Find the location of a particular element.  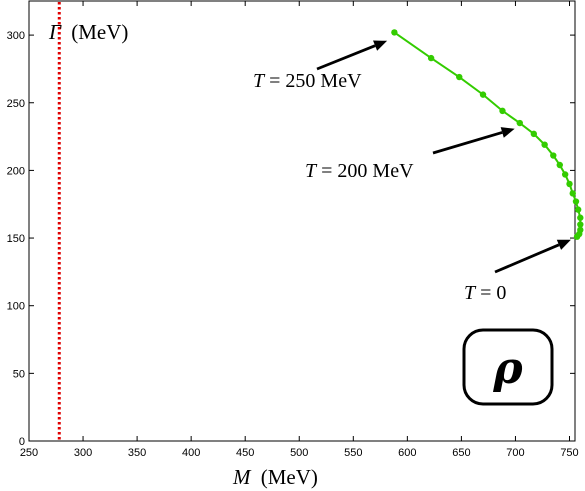

y-axis-label: Γ (MeV) is located at coordinates (88, 32).